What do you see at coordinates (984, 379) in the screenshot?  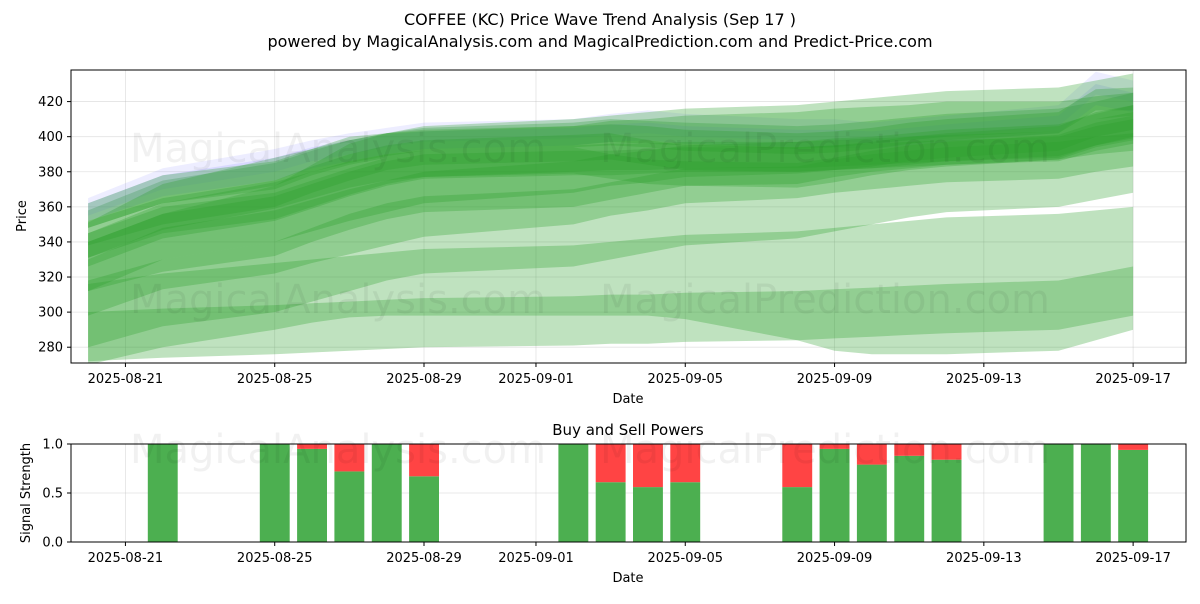 I see `price-x-tick-label: 2025-09-13` at bounding box center [984, 379].